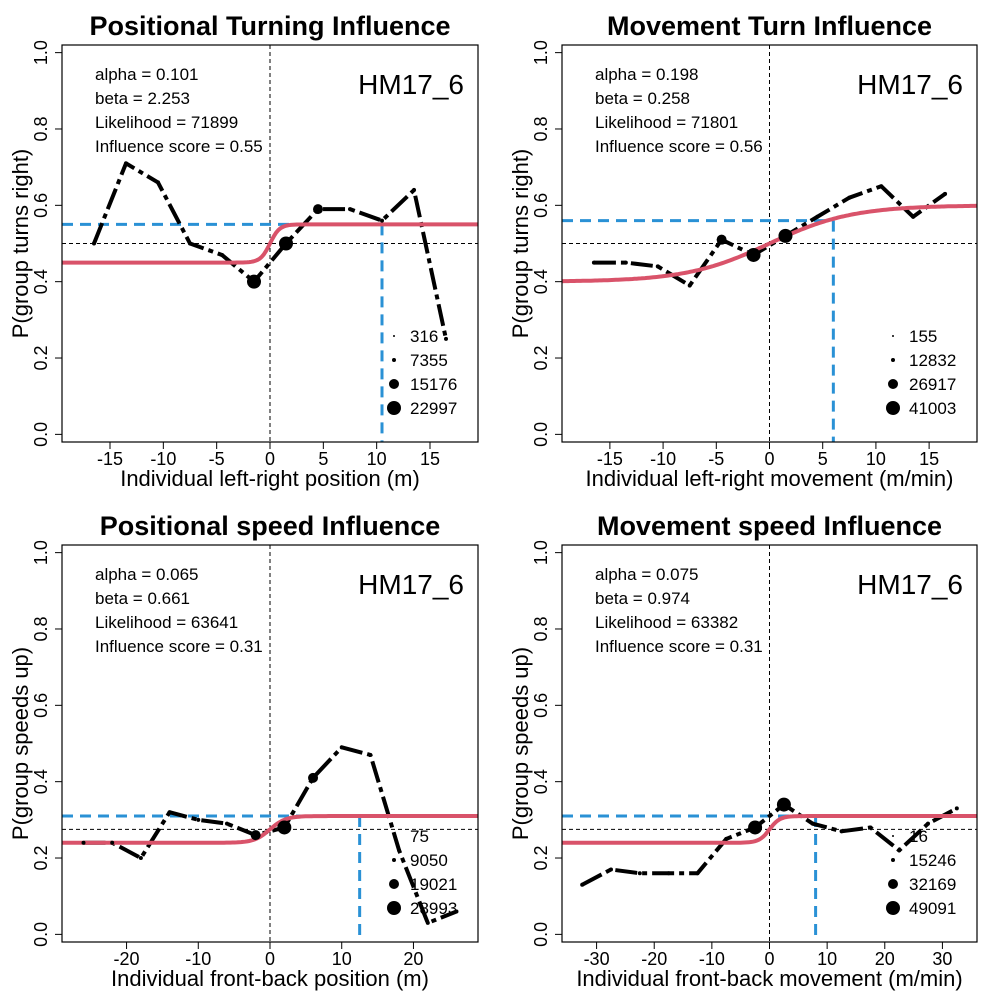 The height and width of the screenshot is (1000, 1000). I want to click on legend-label: 15176, so click(433, 384).